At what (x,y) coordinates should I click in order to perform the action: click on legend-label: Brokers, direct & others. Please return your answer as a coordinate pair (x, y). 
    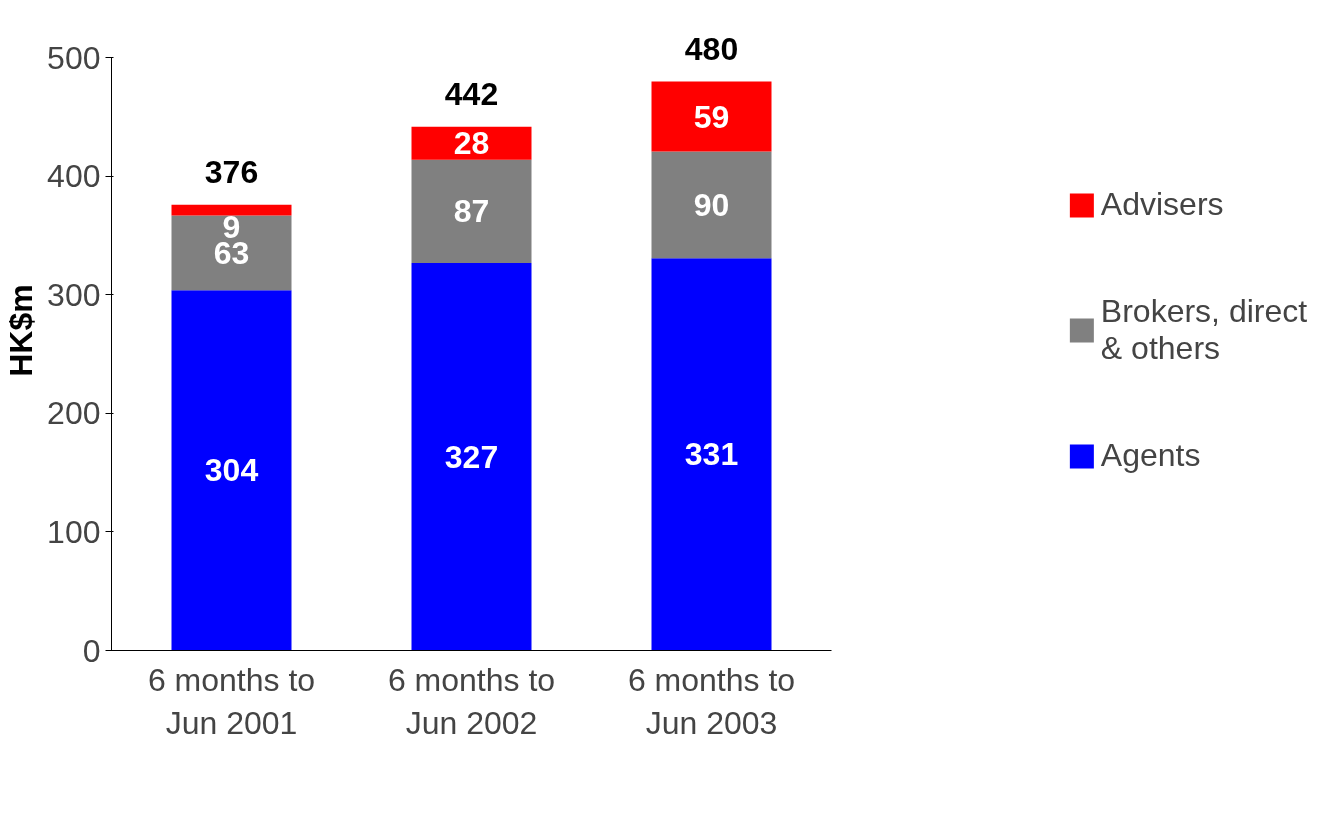
    Looking at the image, I should click on (1204, 330).